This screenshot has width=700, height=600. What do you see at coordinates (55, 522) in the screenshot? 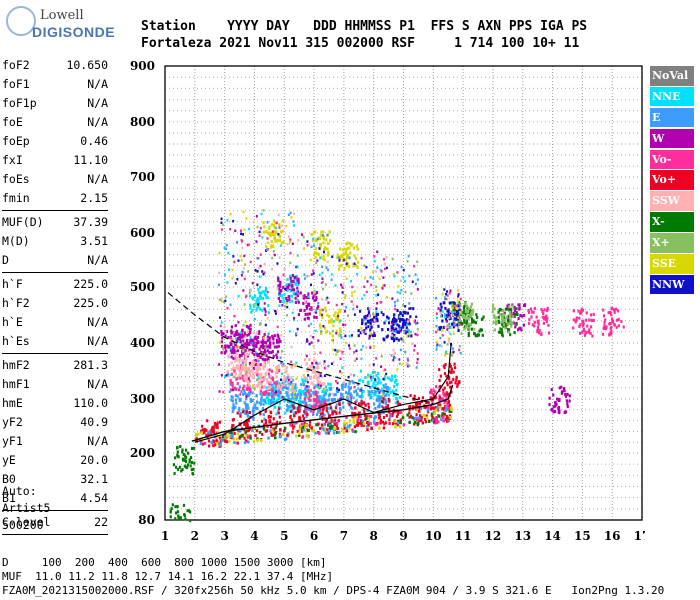
I see `param-row: C-level 22` at bounding box center [55, 522].